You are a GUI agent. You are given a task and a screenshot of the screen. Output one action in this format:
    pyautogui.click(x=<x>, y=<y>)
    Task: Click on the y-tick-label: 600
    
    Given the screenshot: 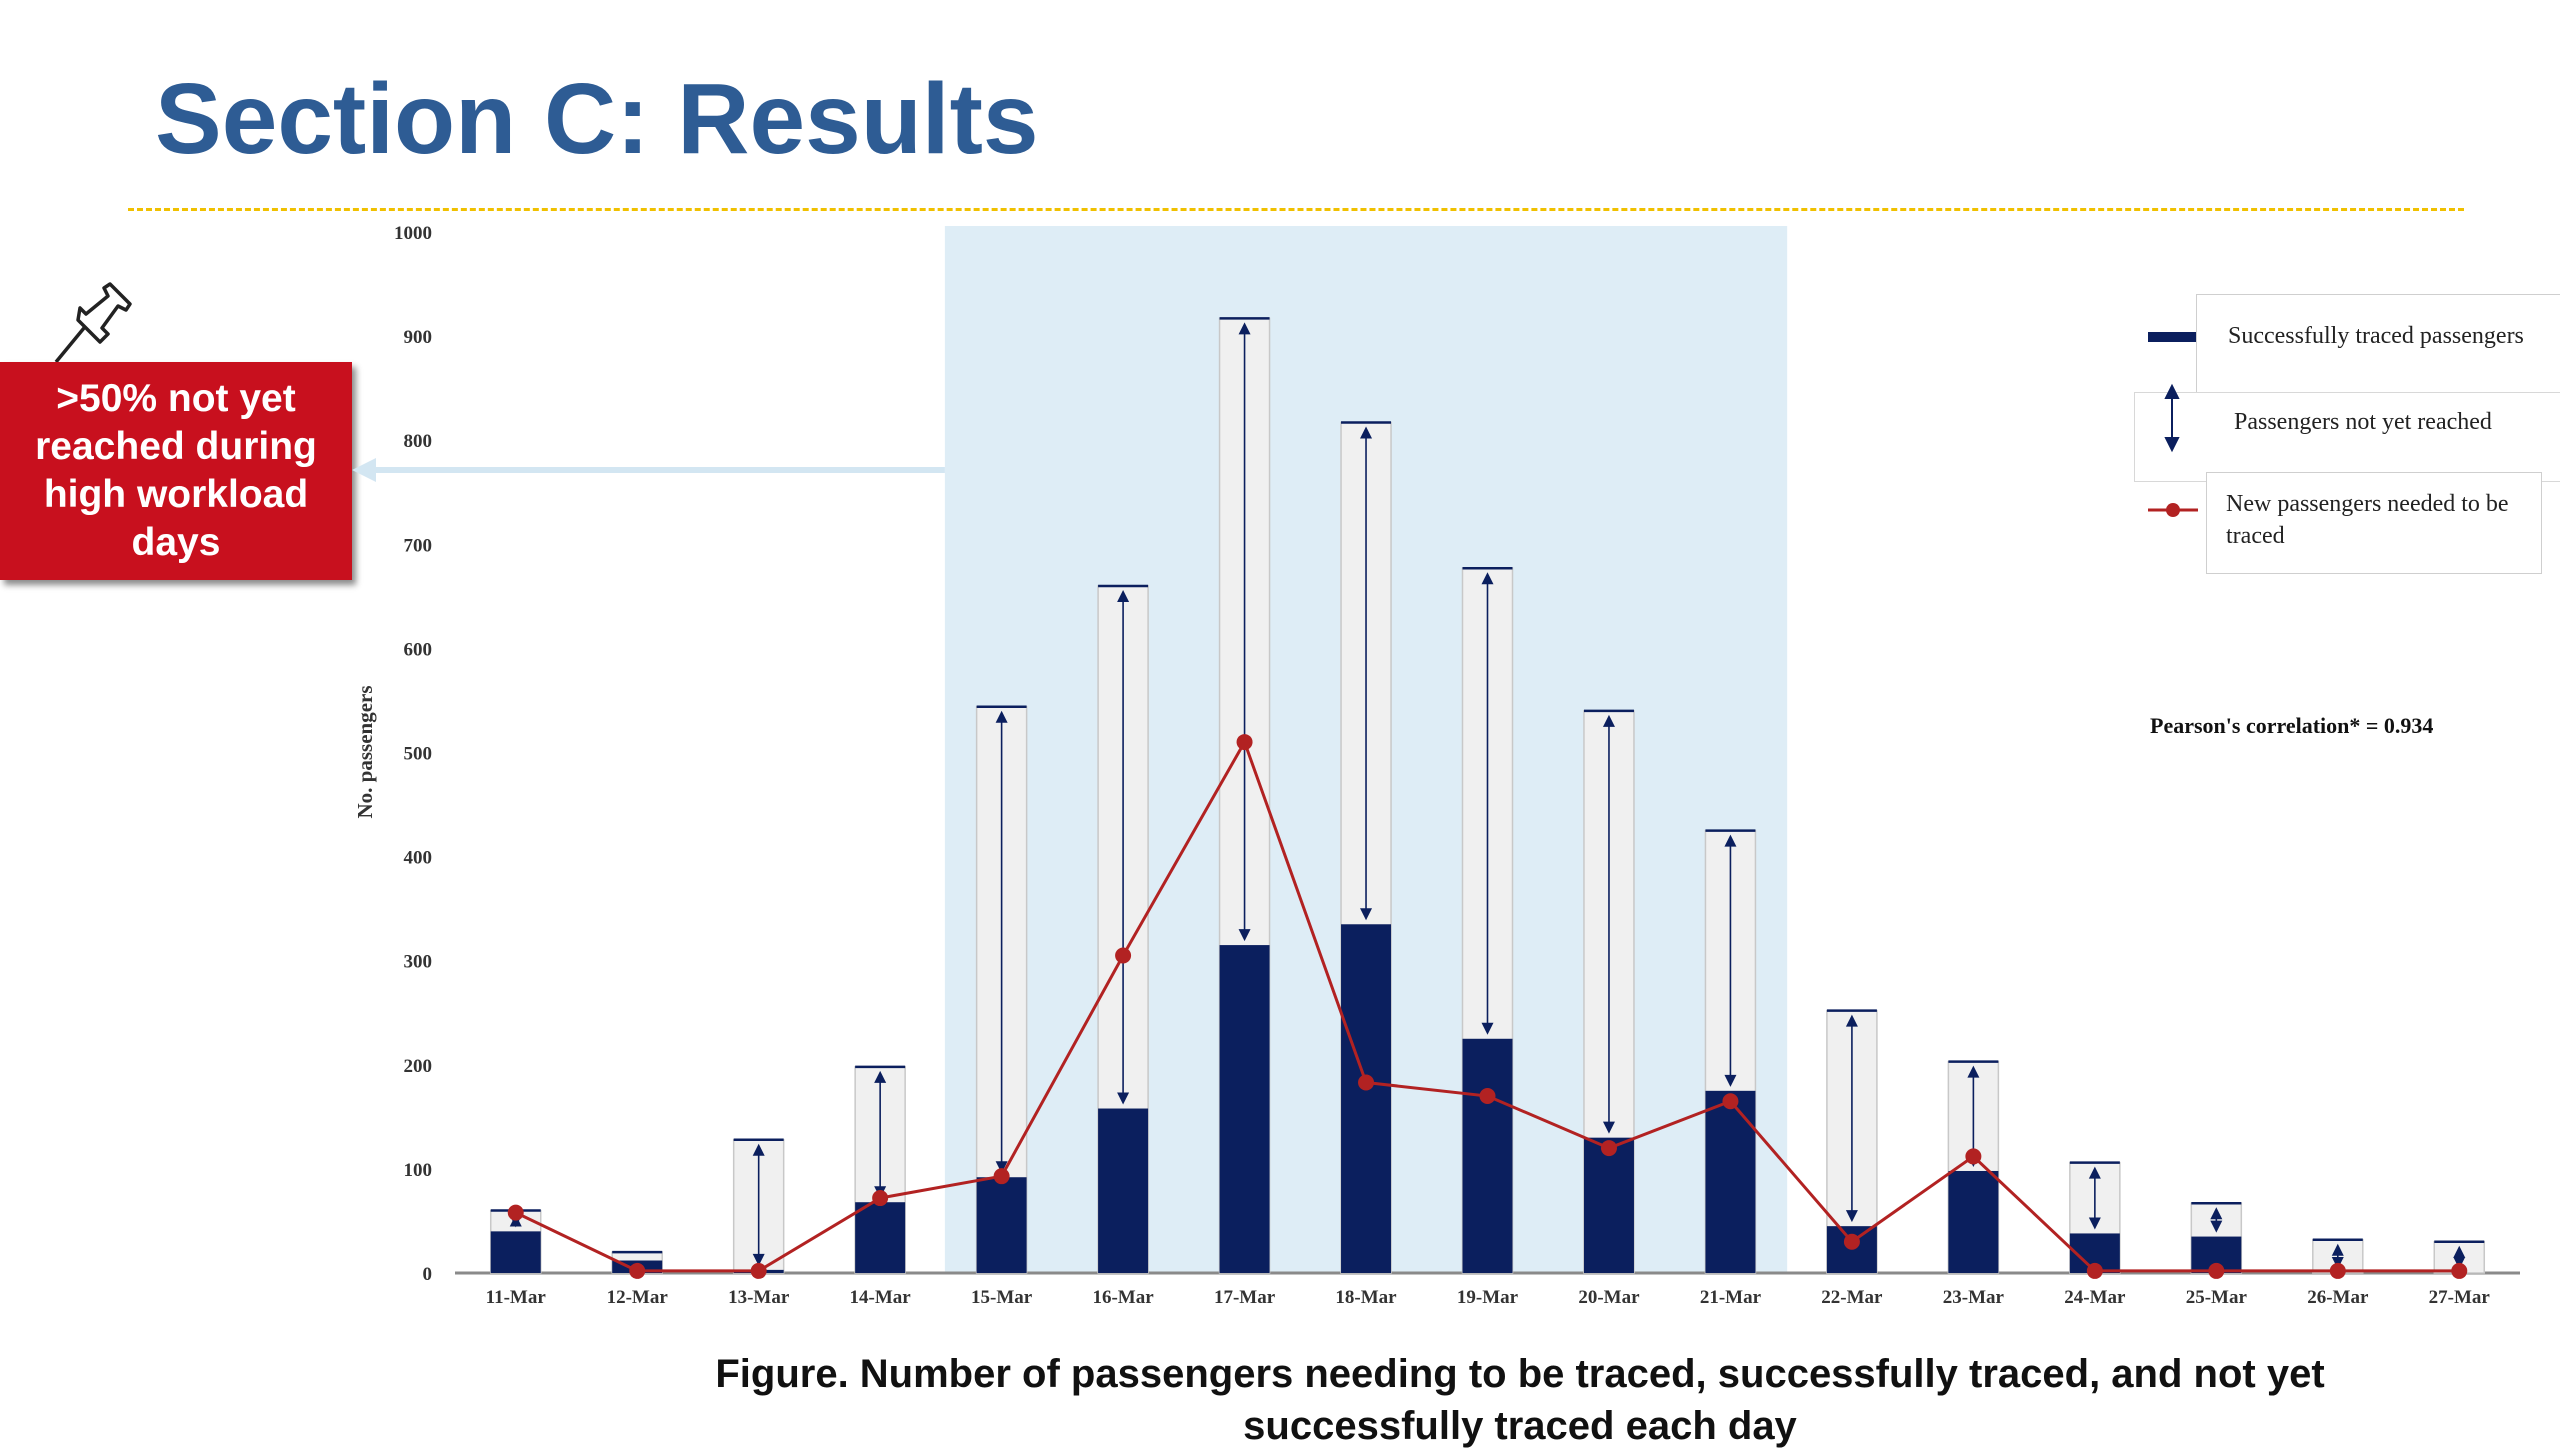 What is the action you would take?
    pyautogui.click(x=418, y=649)
    